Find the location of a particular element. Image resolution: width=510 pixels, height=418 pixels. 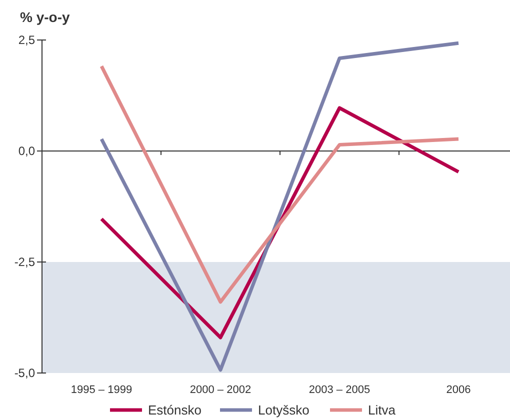

y-tick-label: -2,5 is located at coordinates (25, 262).